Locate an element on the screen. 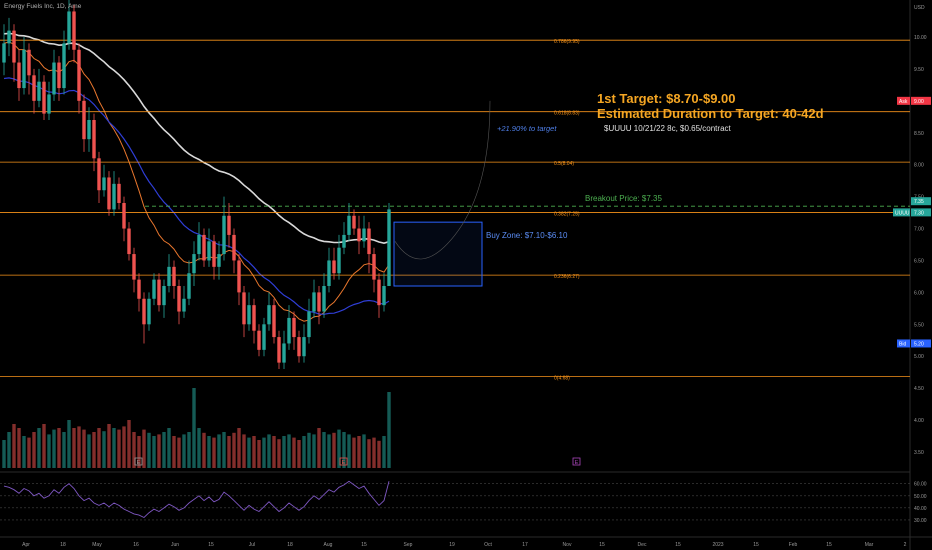  currency-label: USD is located at coordinates (919, 8).